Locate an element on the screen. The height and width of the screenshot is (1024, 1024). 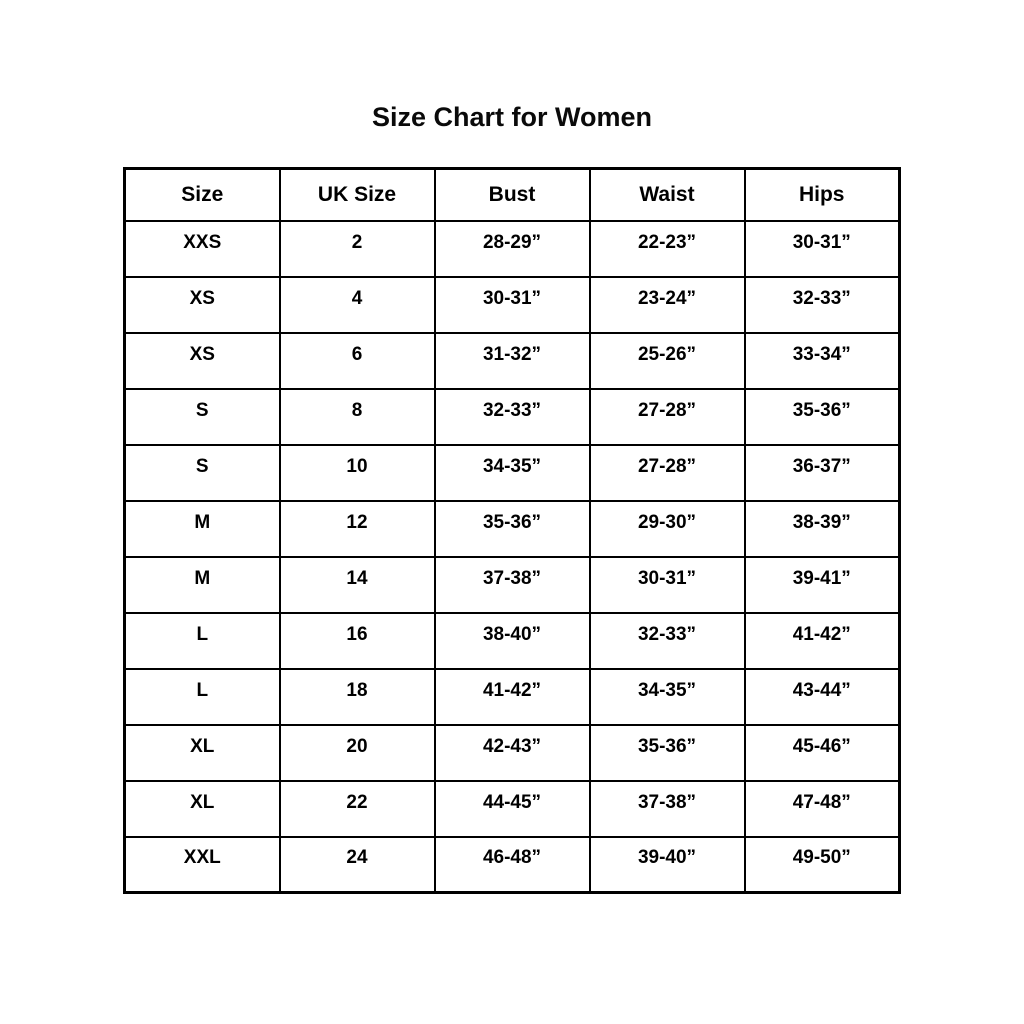
cell-hips: 39-41” is located at coordinates (822, 584).